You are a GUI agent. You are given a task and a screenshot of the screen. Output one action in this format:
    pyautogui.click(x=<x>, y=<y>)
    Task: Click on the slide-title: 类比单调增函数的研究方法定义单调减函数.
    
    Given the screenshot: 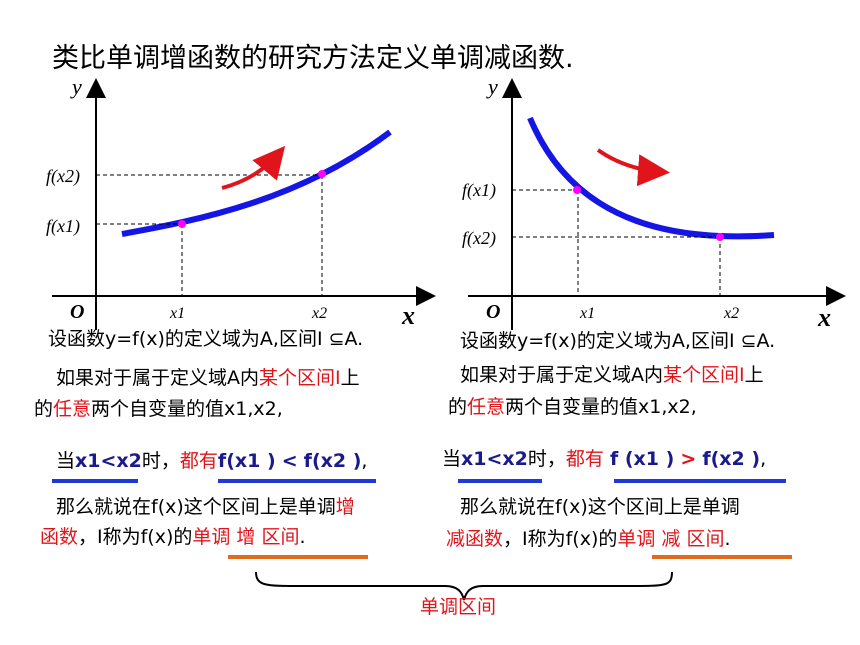 What is the action you would take?
    pyautogui.click(x=313, y=58)
    